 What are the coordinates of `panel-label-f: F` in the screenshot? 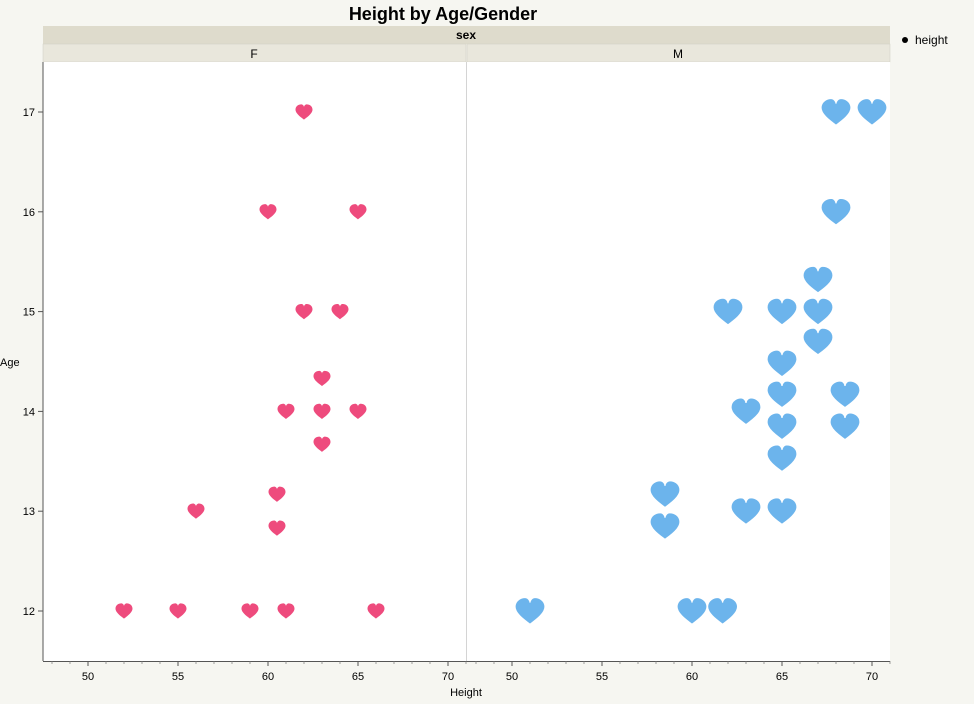 It's located at (253, 54).